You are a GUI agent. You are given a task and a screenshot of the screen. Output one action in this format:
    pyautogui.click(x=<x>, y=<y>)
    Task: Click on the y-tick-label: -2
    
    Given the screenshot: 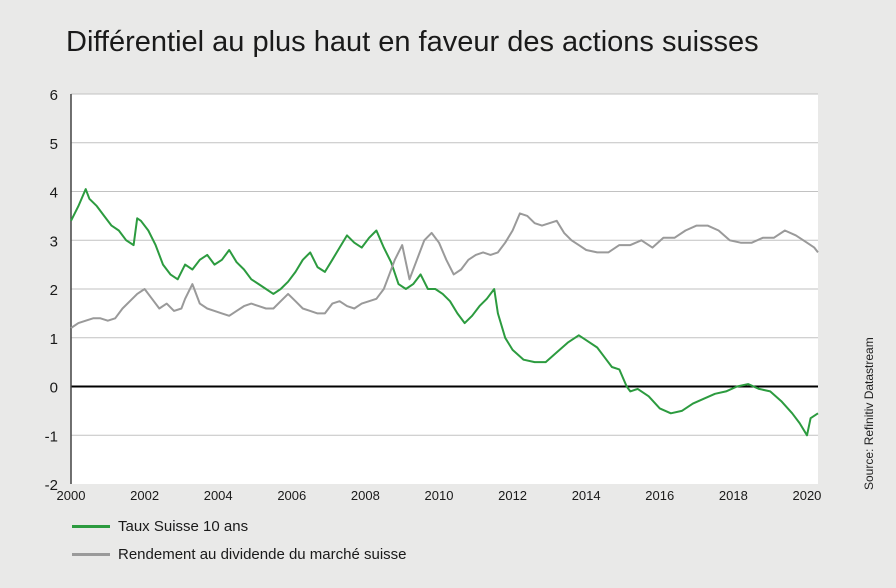 What is the action you would take?
    pyautogui.click(x=51, y=485)
    